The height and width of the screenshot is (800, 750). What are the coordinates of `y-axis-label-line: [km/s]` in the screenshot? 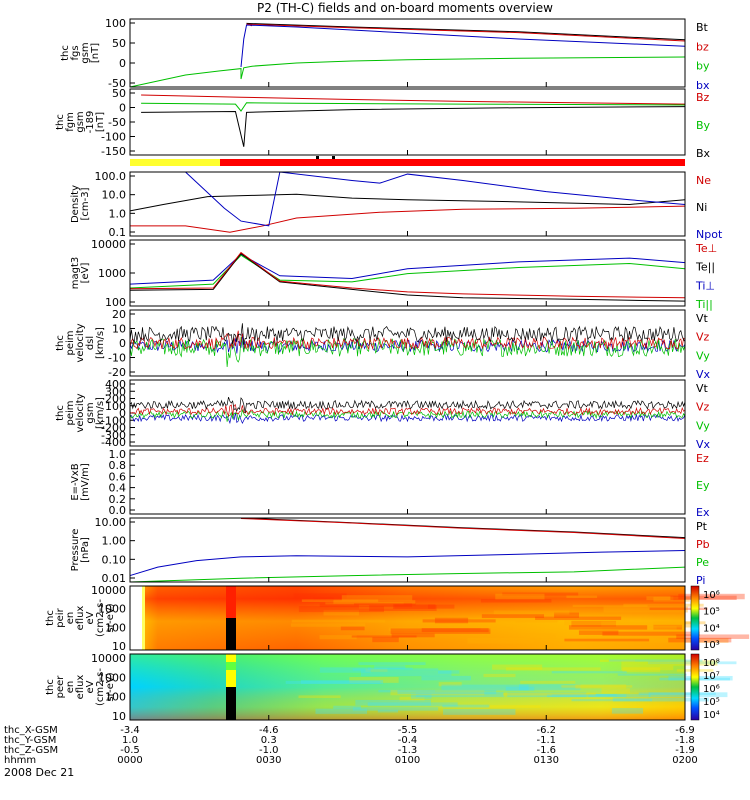 It's located at (100, 343).